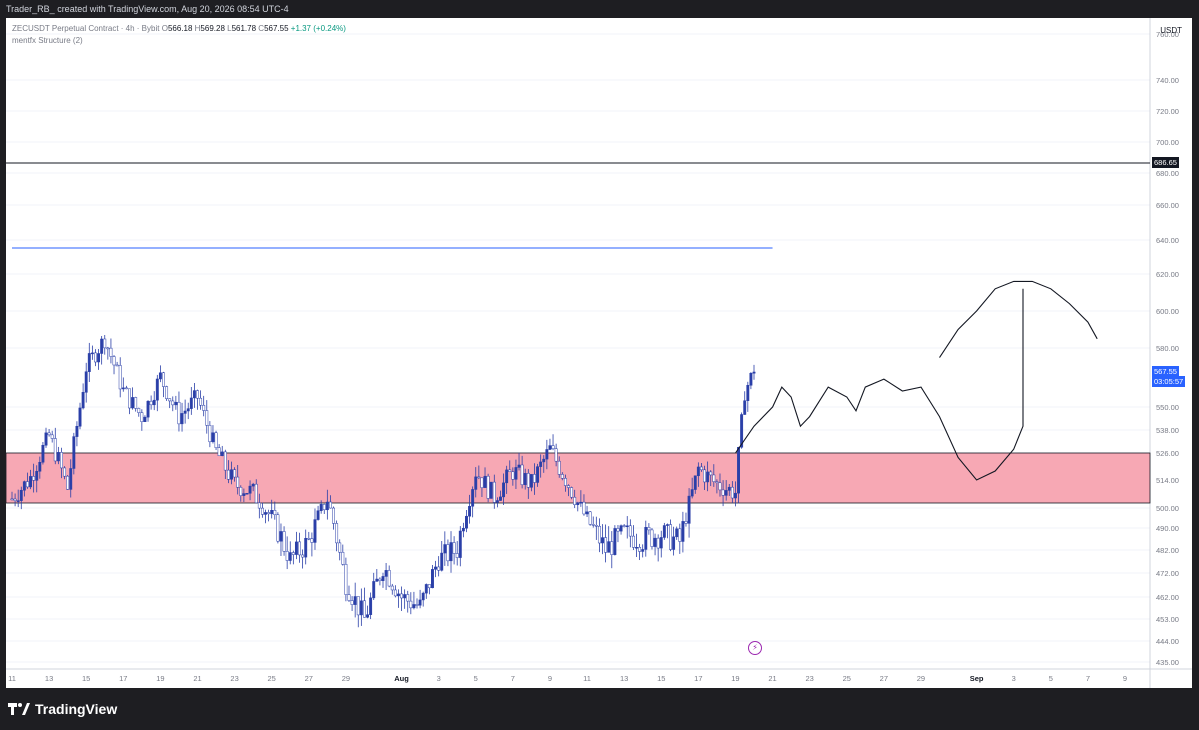  I want to click on time-tick-label: 13, so click(49, 678).